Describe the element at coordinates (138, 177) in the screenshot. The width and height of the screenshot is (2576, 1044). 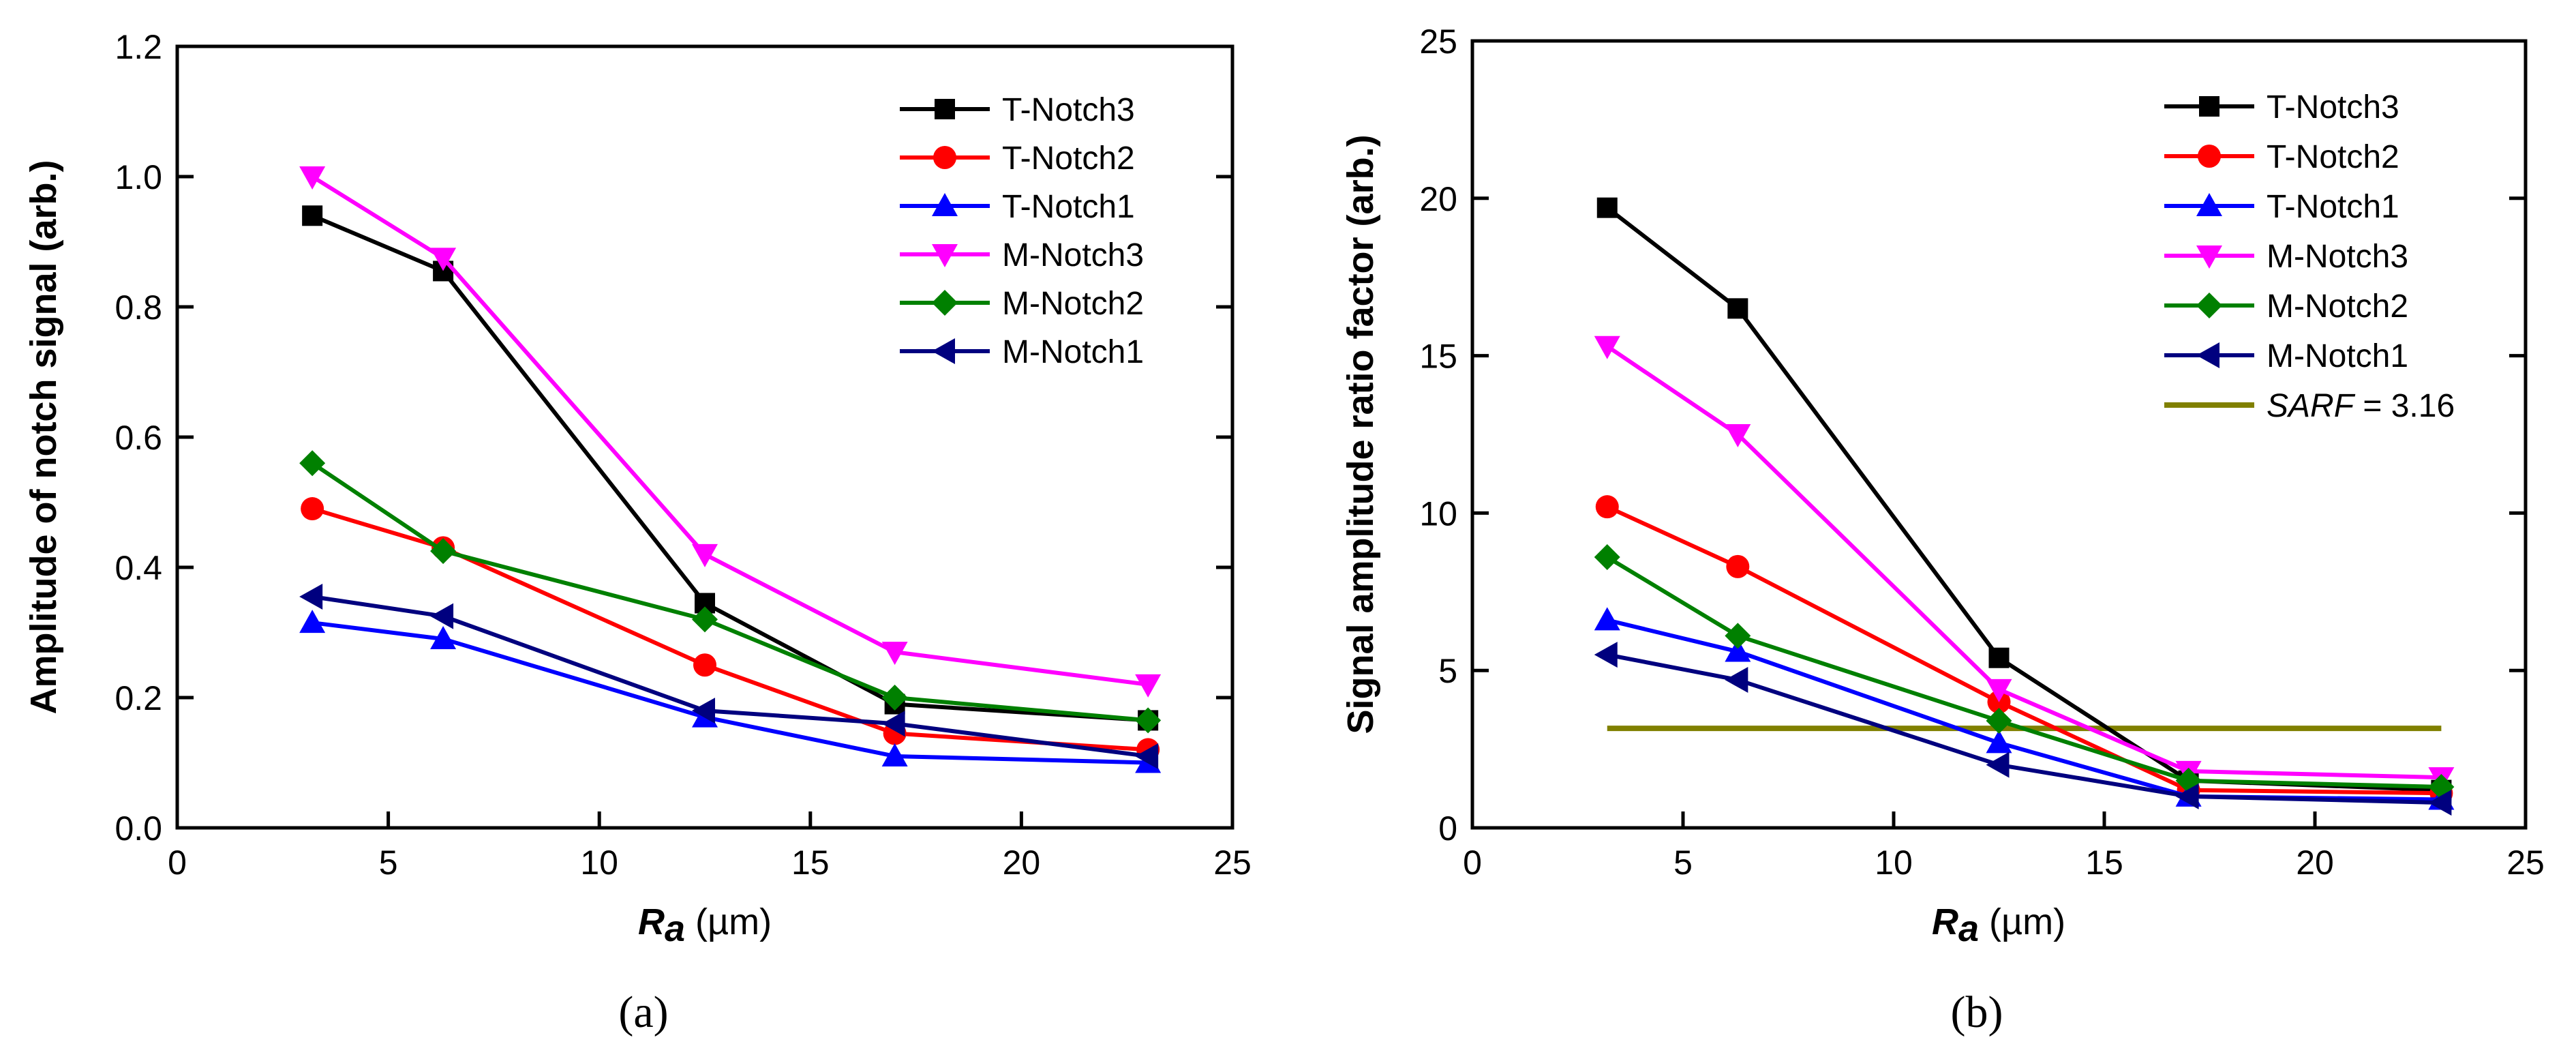
I see `y-tick-label: 1.0` at that location.